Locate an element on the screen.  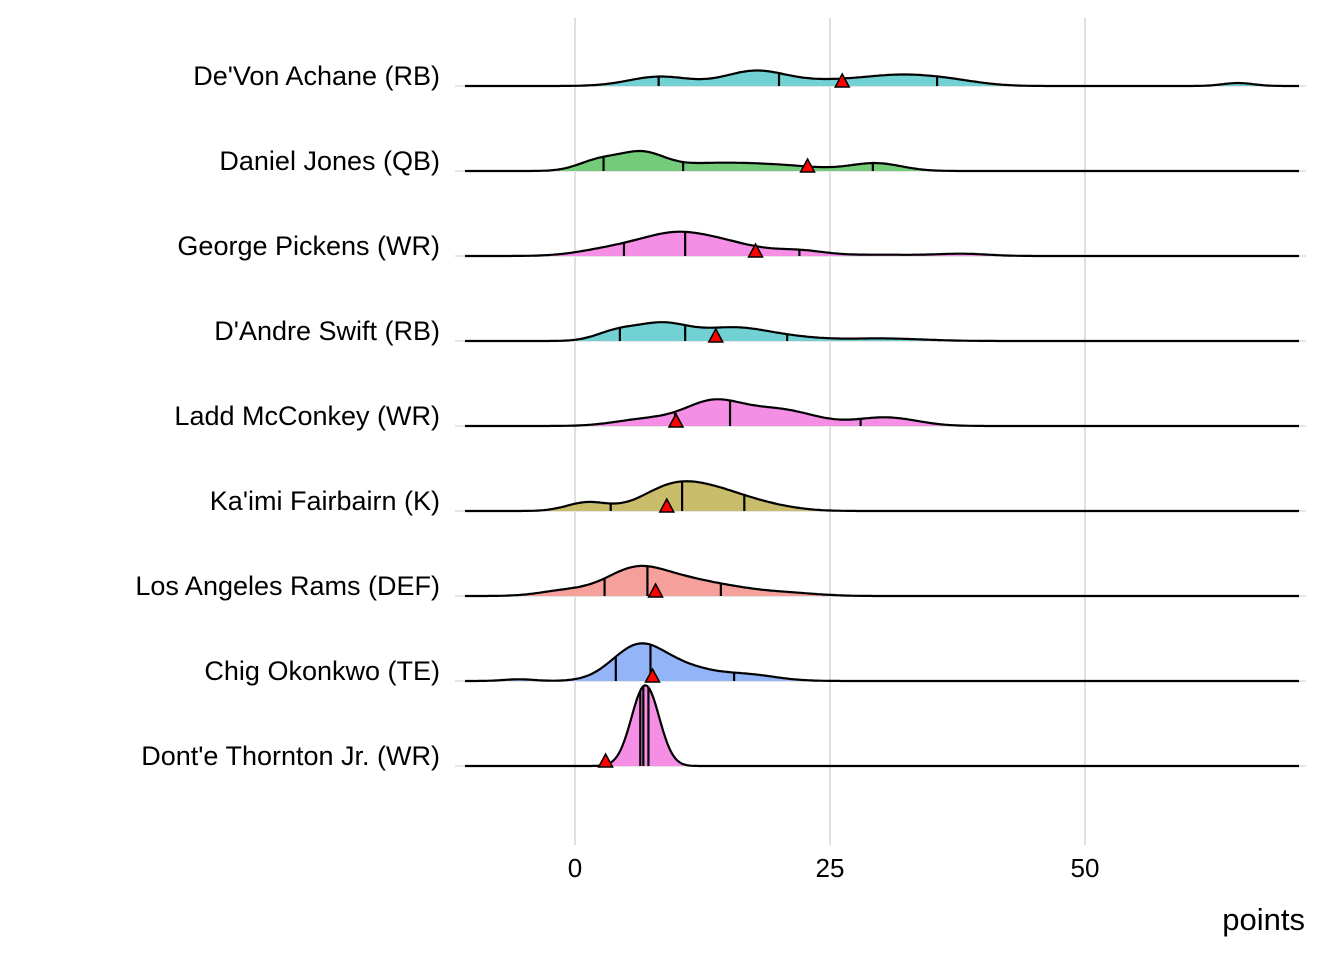
row-label: George Pickens (WR) is located at coordinates (308, 246).